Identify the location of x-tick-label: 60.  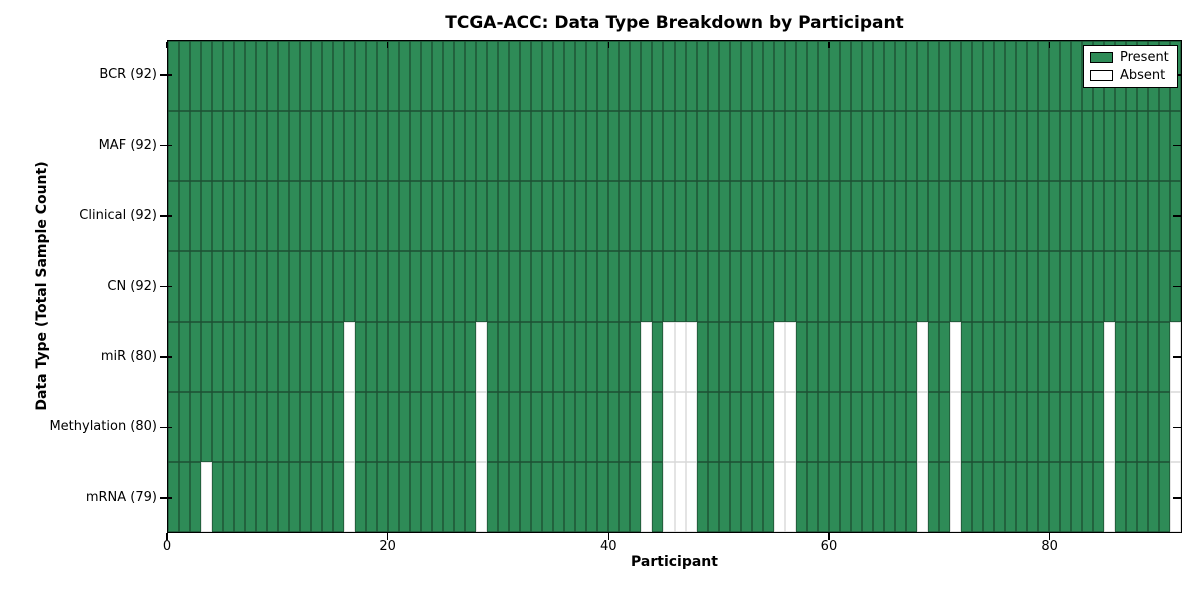
(829, 546).